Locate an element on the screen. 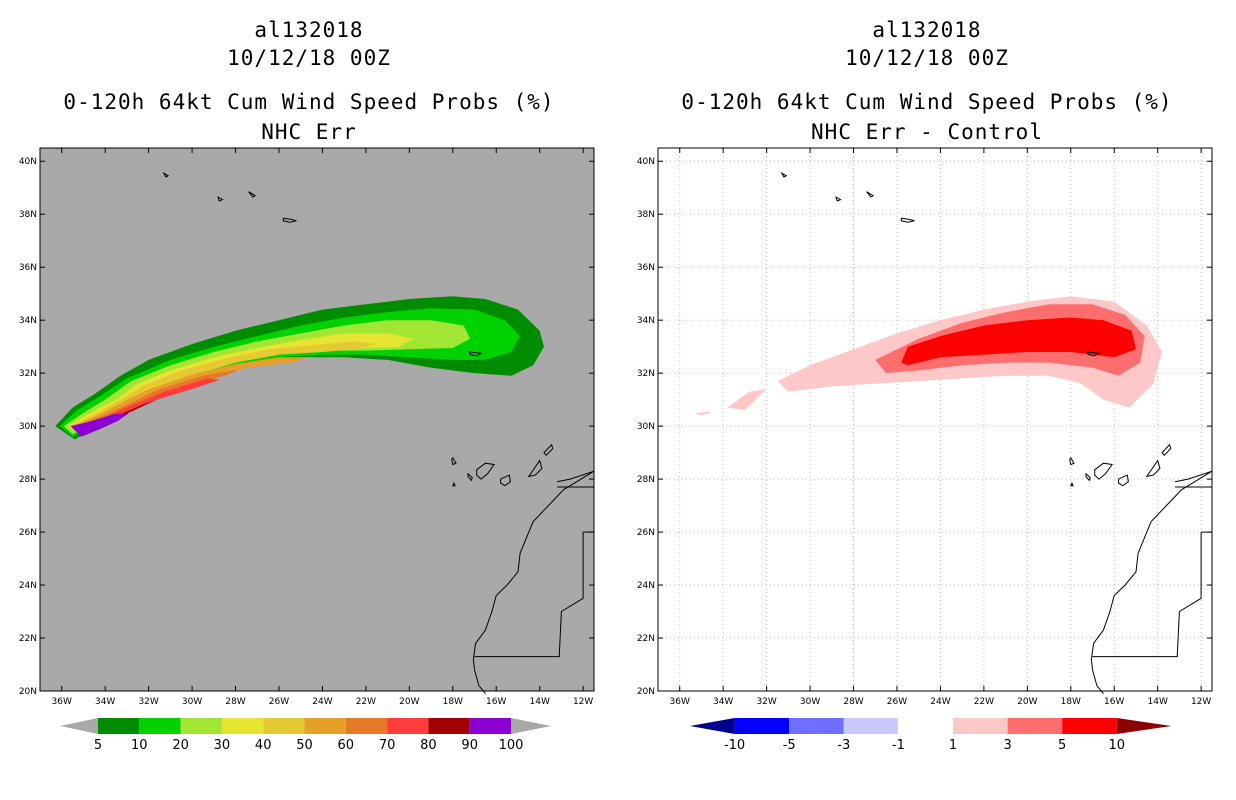  colorbar-label: 30 is located at coordinates (222, 745).